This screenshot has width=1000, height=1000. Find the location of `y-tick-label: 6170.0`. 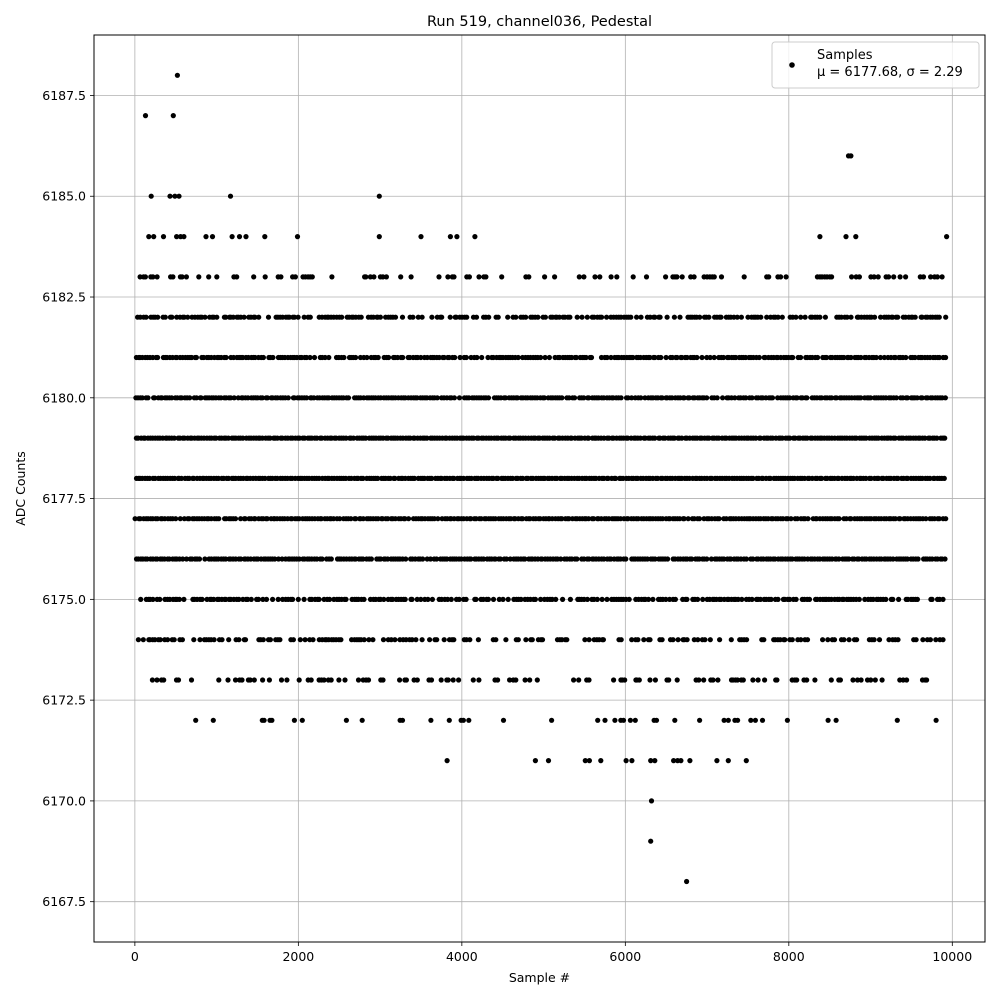

y-tick-label: 6170.0 is located at coordinates (64, 800).